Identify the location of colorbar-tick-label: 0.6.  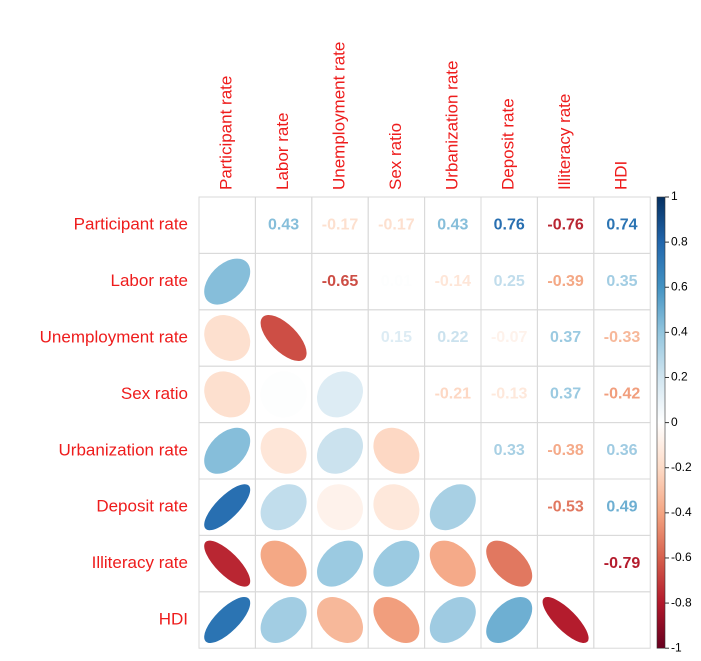
(679, 286).